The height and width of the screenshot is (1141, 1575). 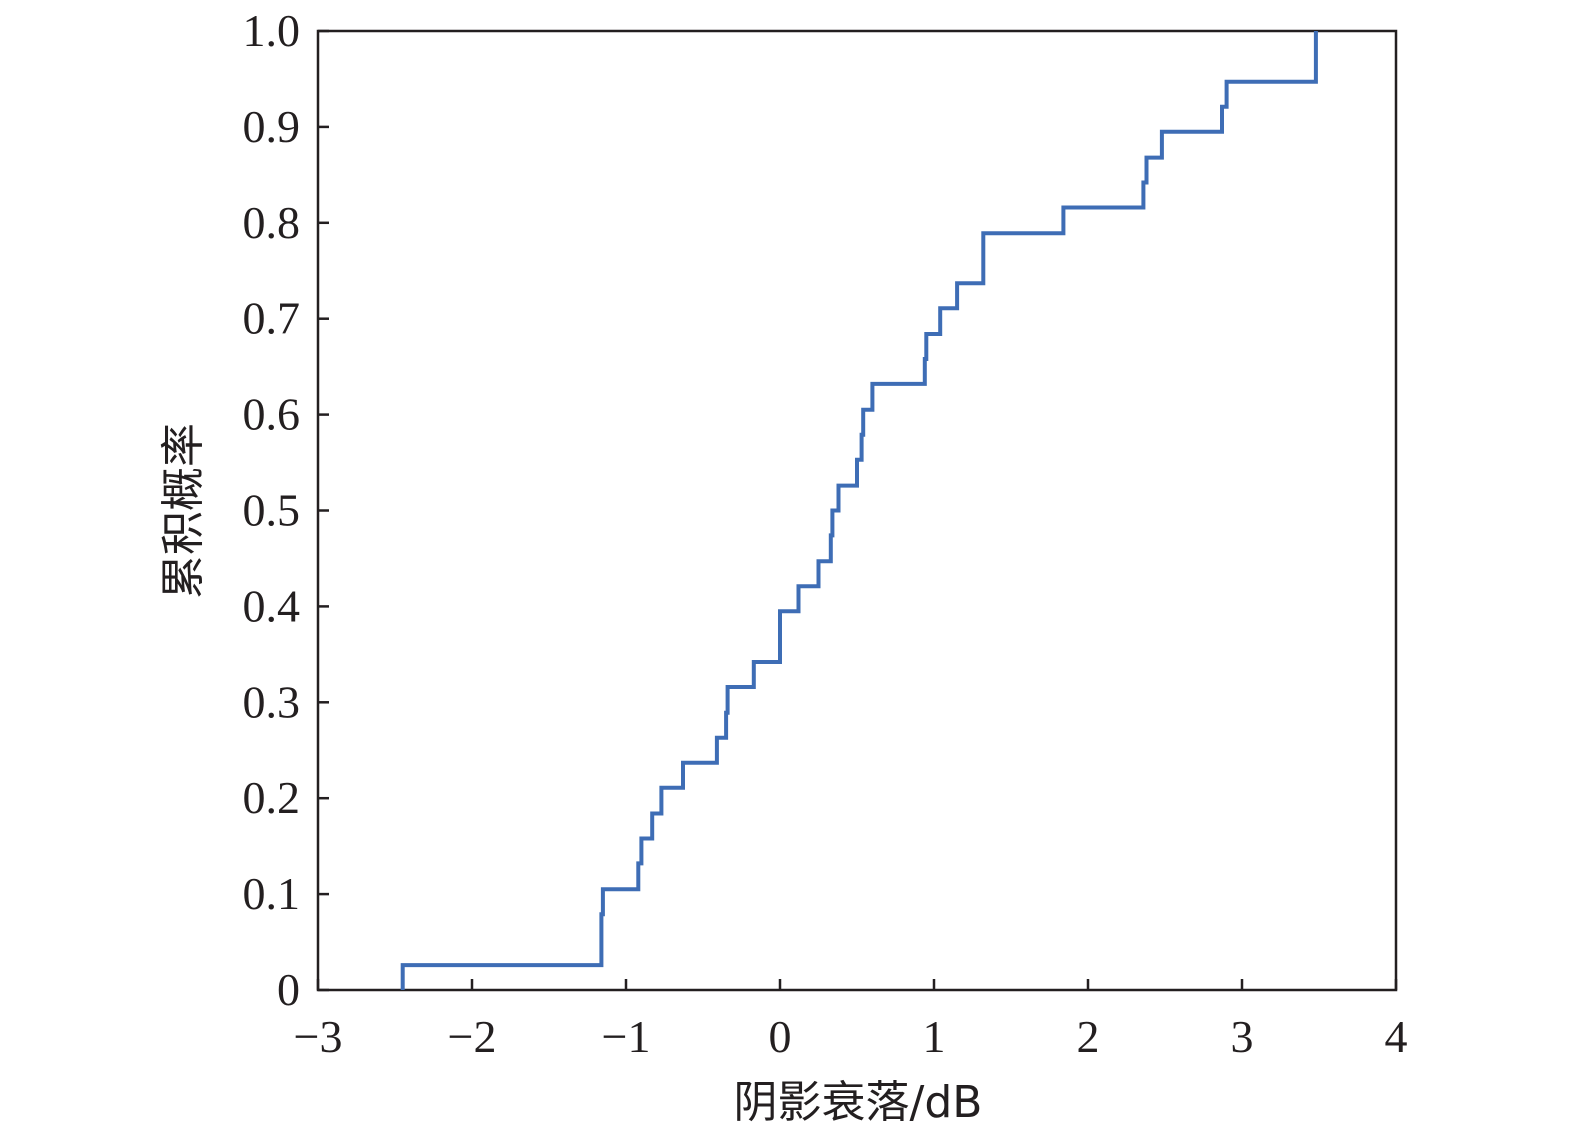 I want to click on y-tick-label: 0.6, so click(x=272, y=414).